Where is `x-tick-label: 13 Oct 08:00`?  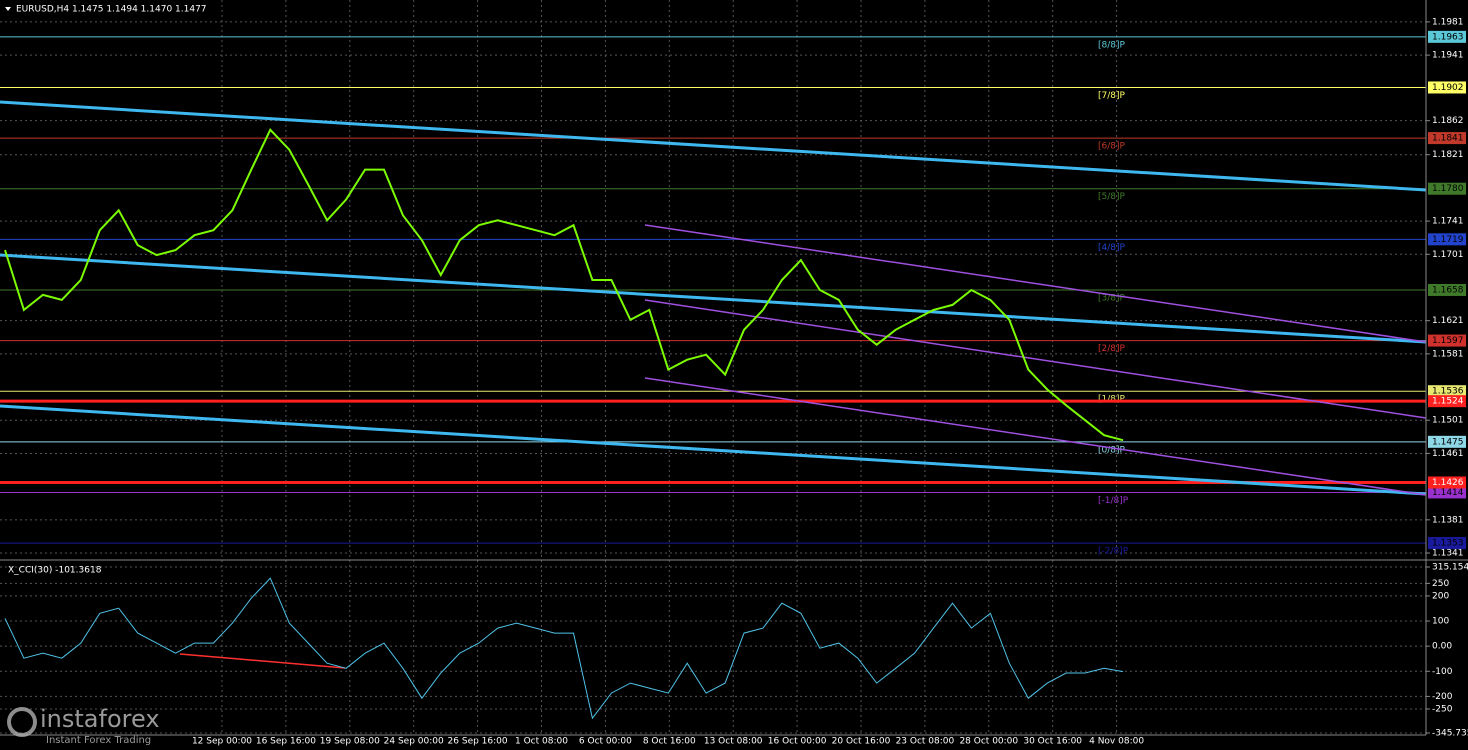 x-tick-label: 13 Oct 08:00 is located at coordinates (733, 742).